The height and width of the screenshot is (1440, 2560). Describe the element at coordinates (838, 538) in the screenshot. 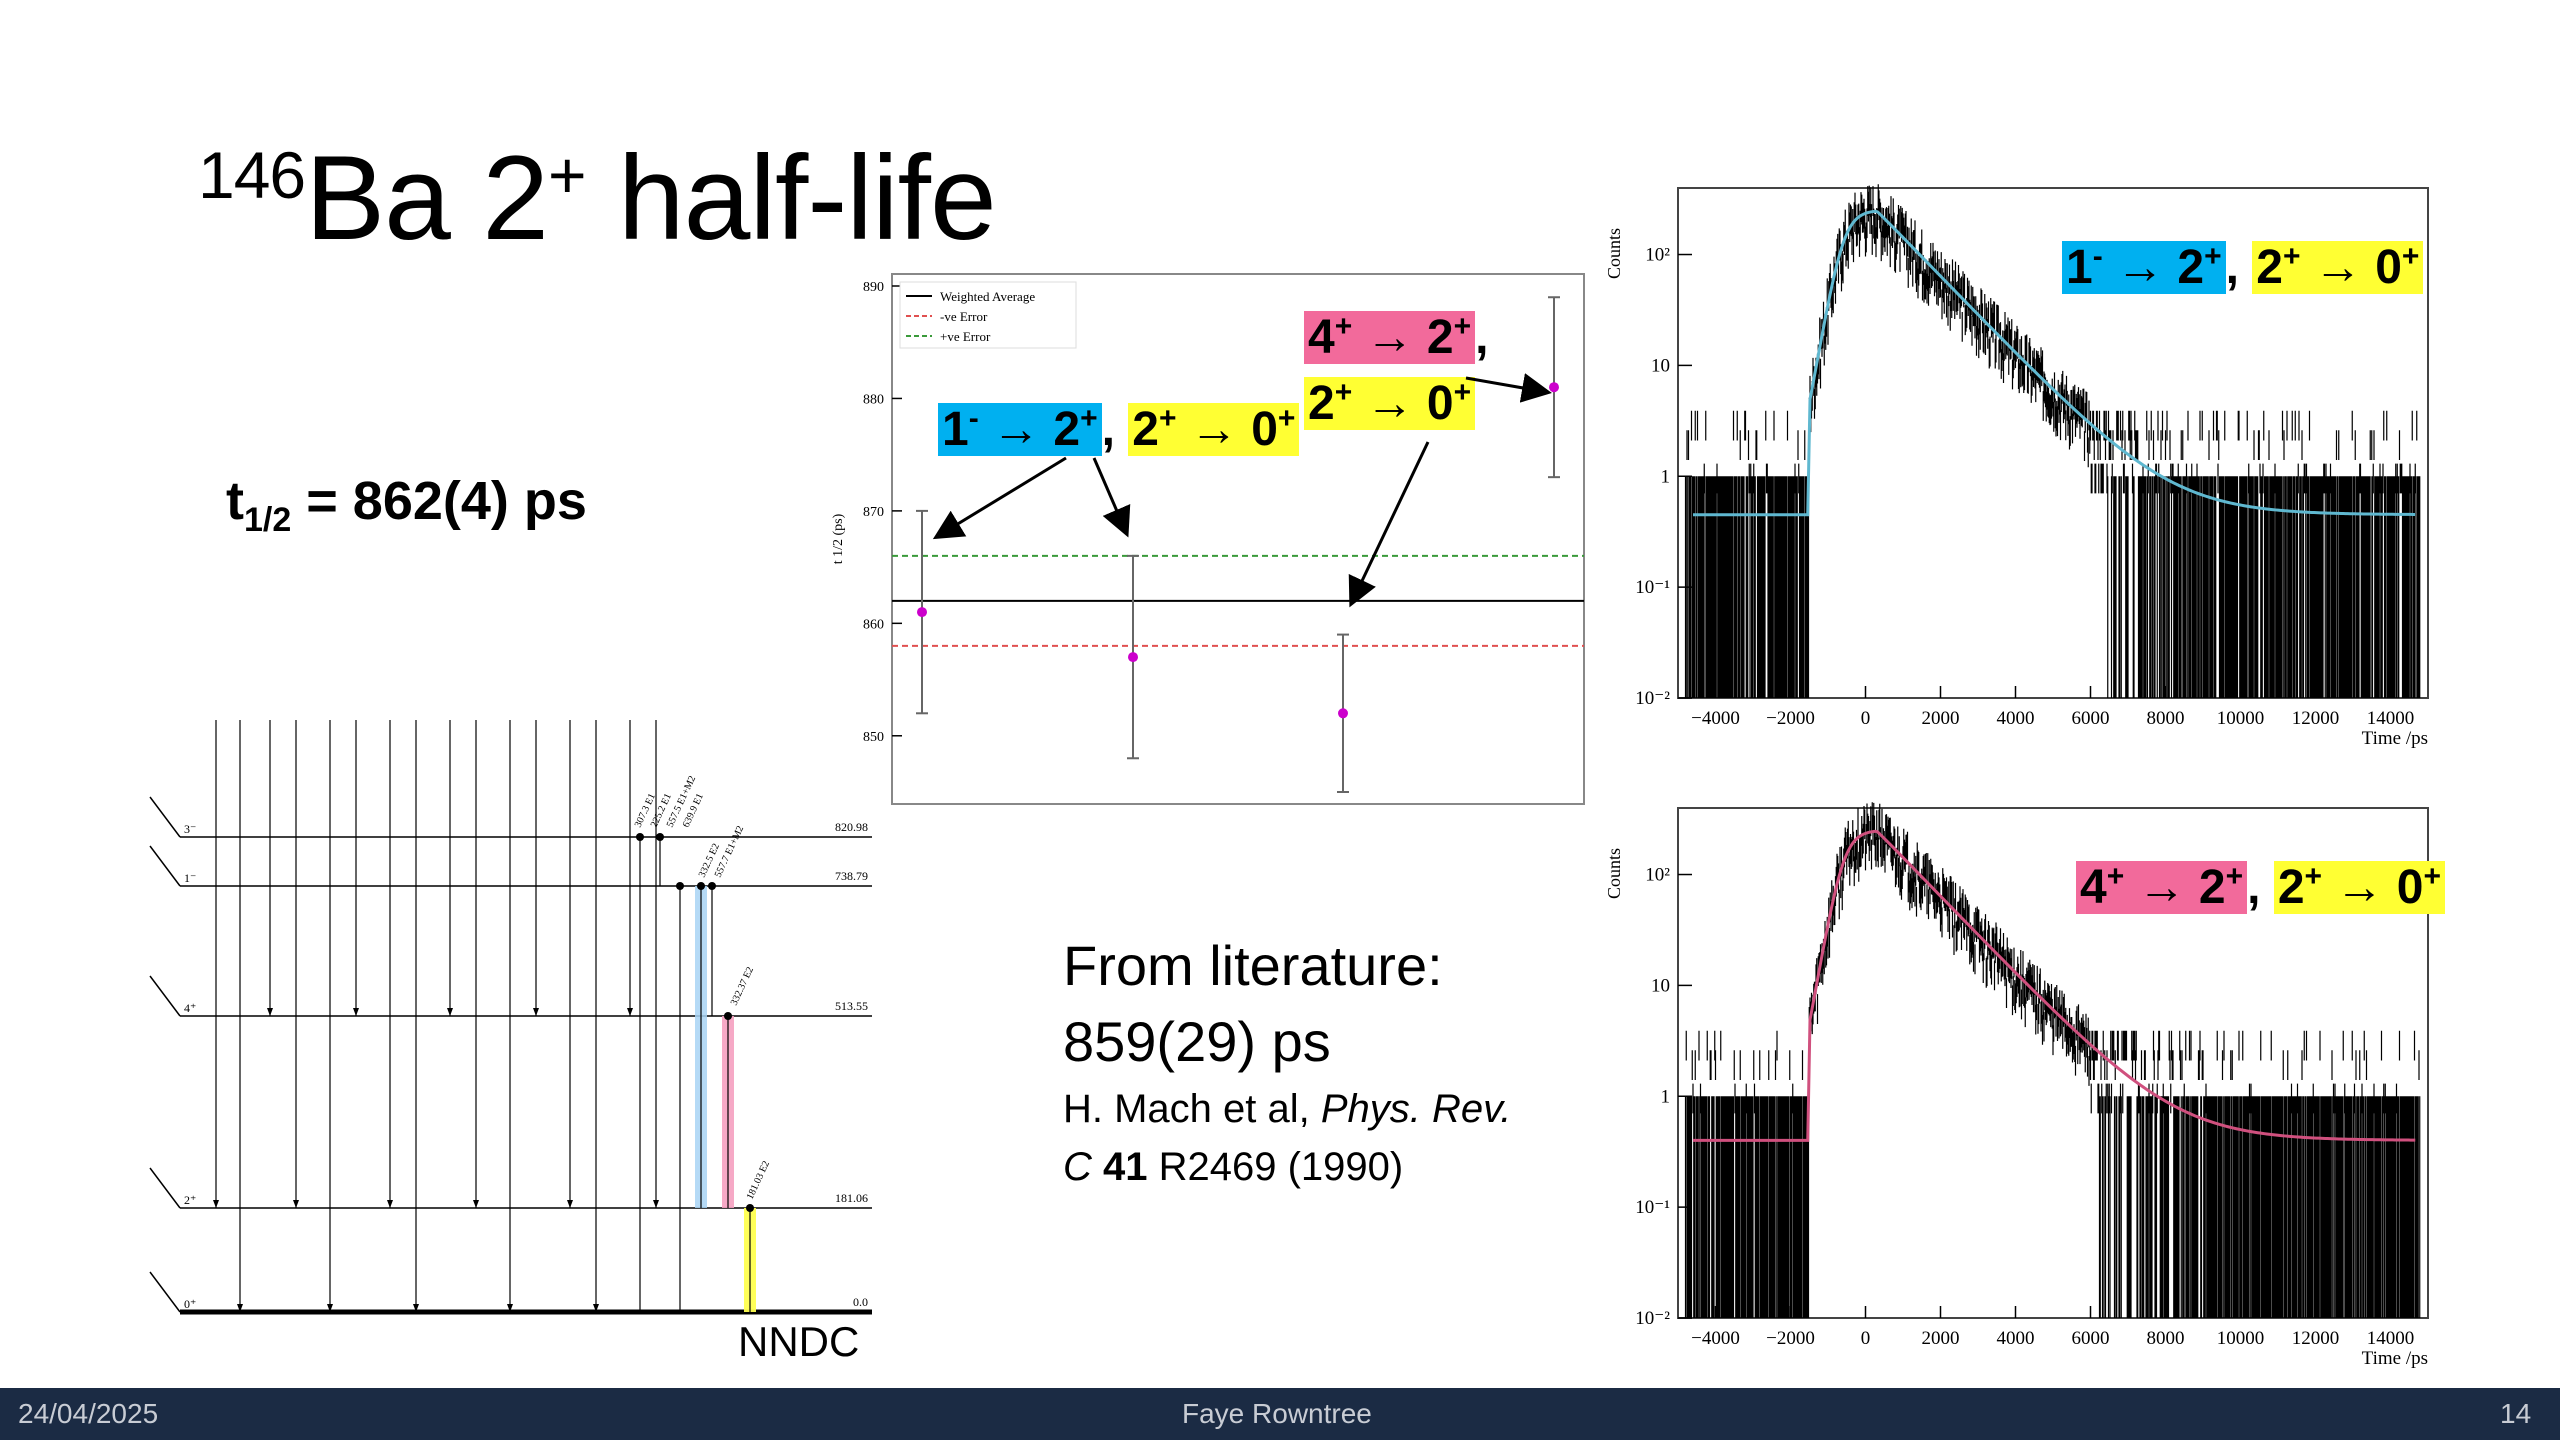

I see `y-axis-label: t 1/2 (ps)` at that location.